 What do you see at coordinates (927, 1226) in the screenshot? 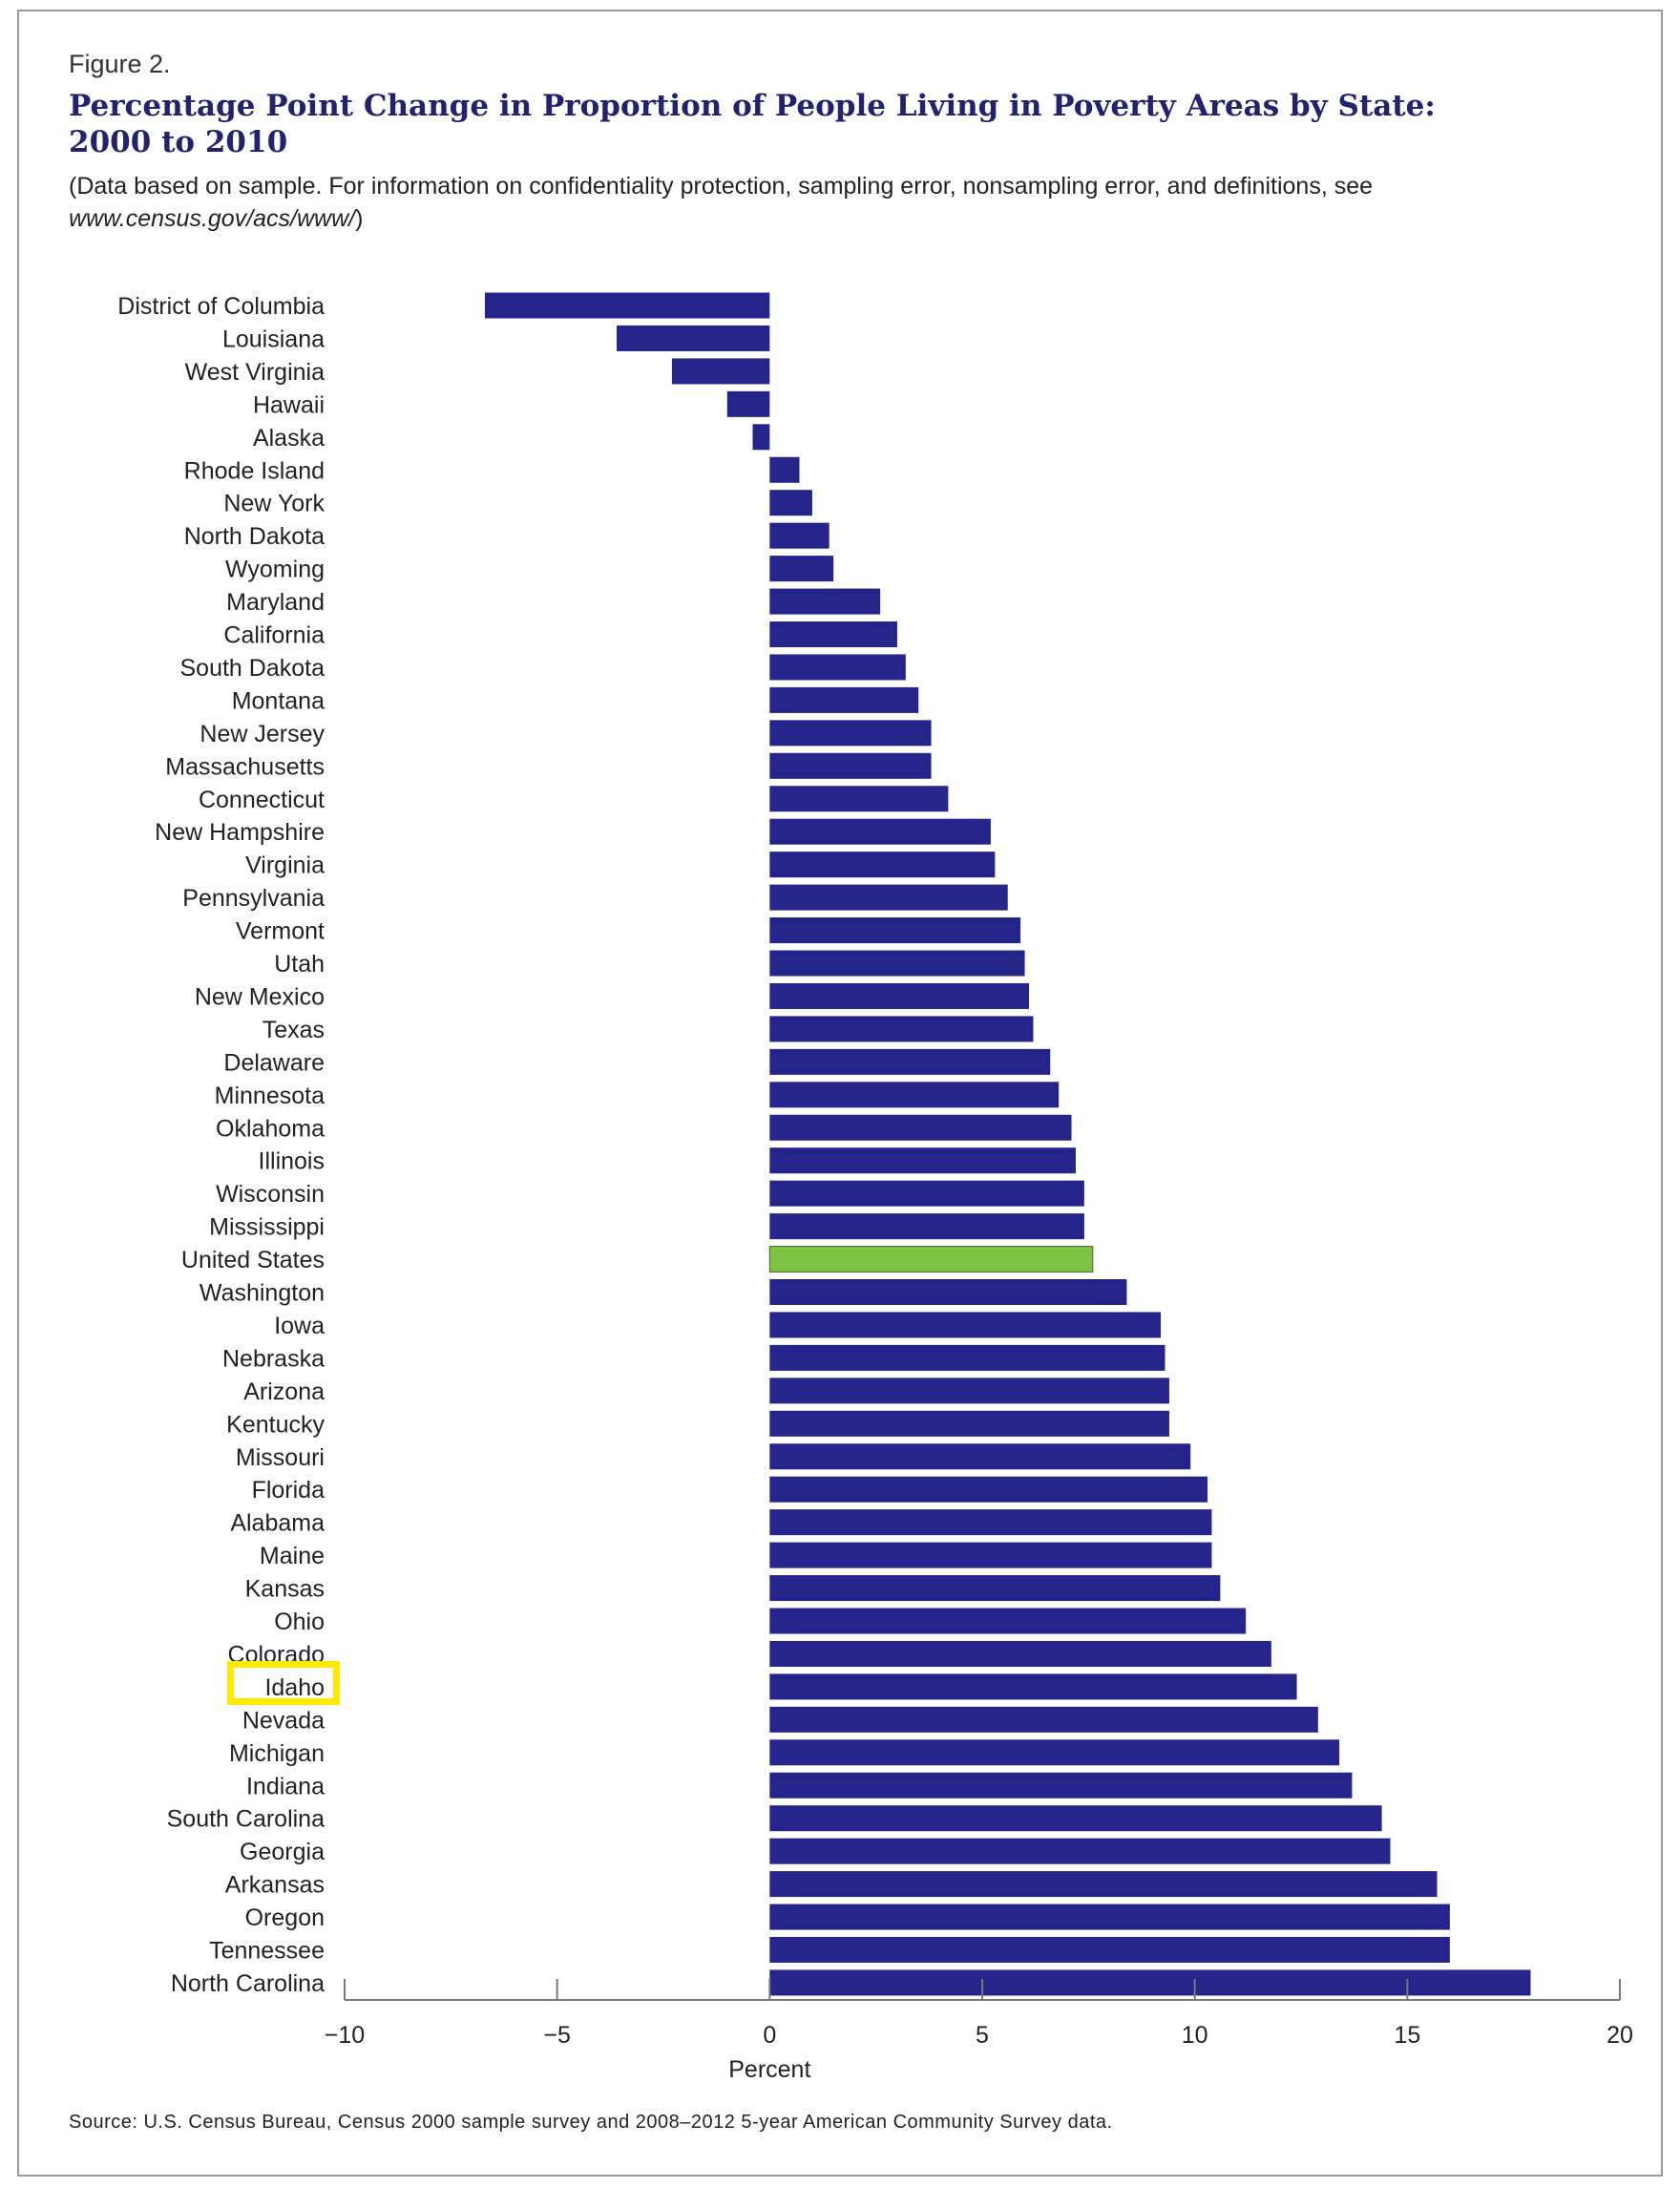
I see `bar-mississippi` at bounding box center [927, 1226].